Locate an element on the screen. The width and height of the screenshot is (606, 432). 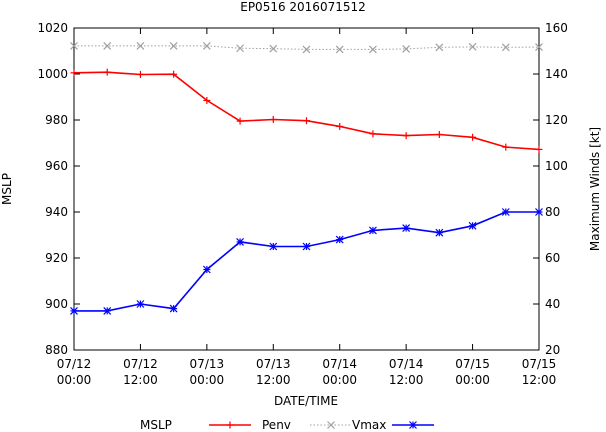
y2-tick-label: 60 is located at coordinates (552, 258).